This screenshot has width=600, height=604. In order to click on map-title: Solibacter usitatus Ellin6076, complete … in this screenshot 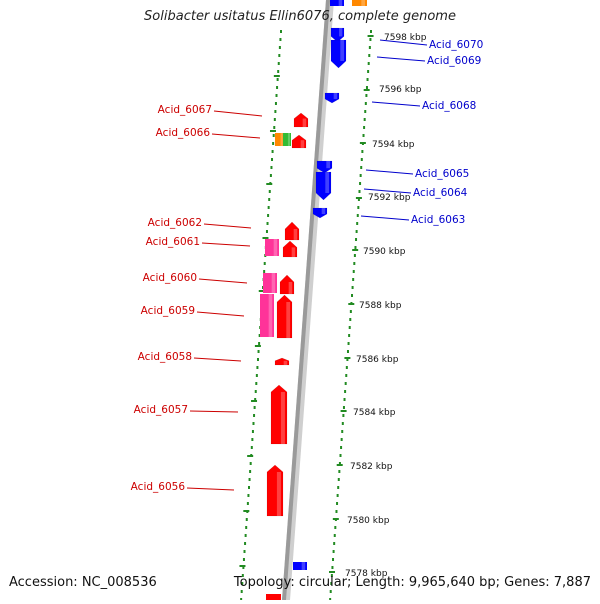, I will do `click(300, 16)`.